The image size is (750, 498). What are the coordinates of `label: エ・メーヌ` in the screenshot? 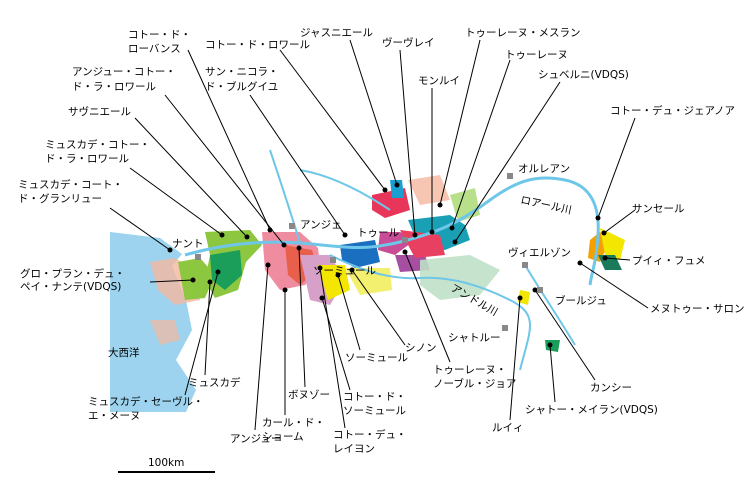 It's located at (114, 416).